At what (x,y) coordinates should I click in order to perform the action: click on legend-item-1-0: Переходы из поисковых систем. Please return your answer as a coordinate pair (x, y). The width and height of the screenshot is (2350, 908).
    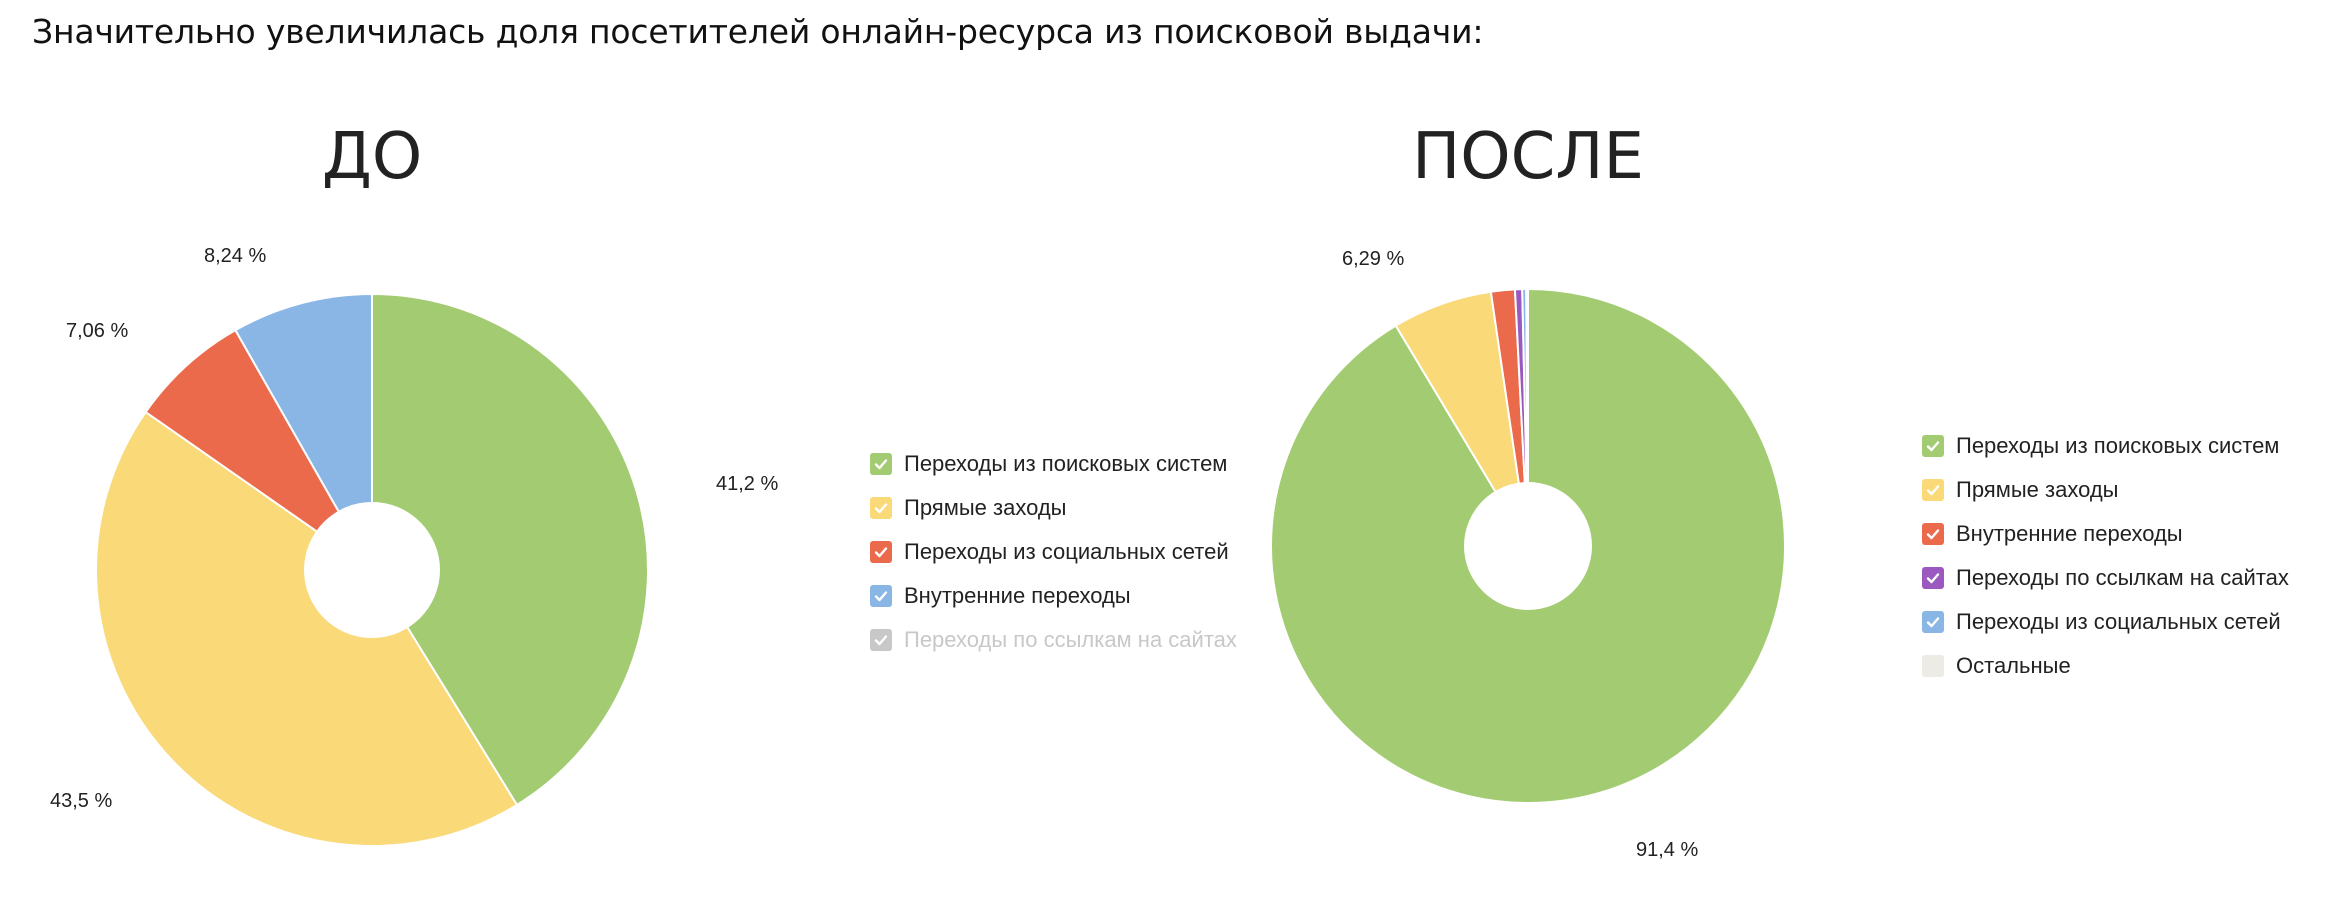
    Looking at the image, I should click on (2105, 446).